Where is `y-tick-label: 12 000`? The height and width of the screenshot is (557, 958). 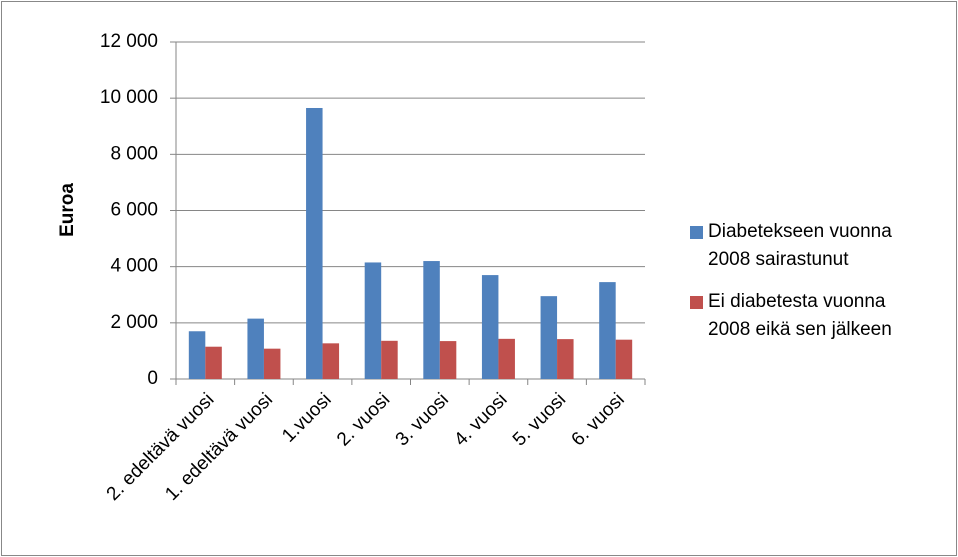 y-tick-label: 12 000 is located at coordinates (129, 41).